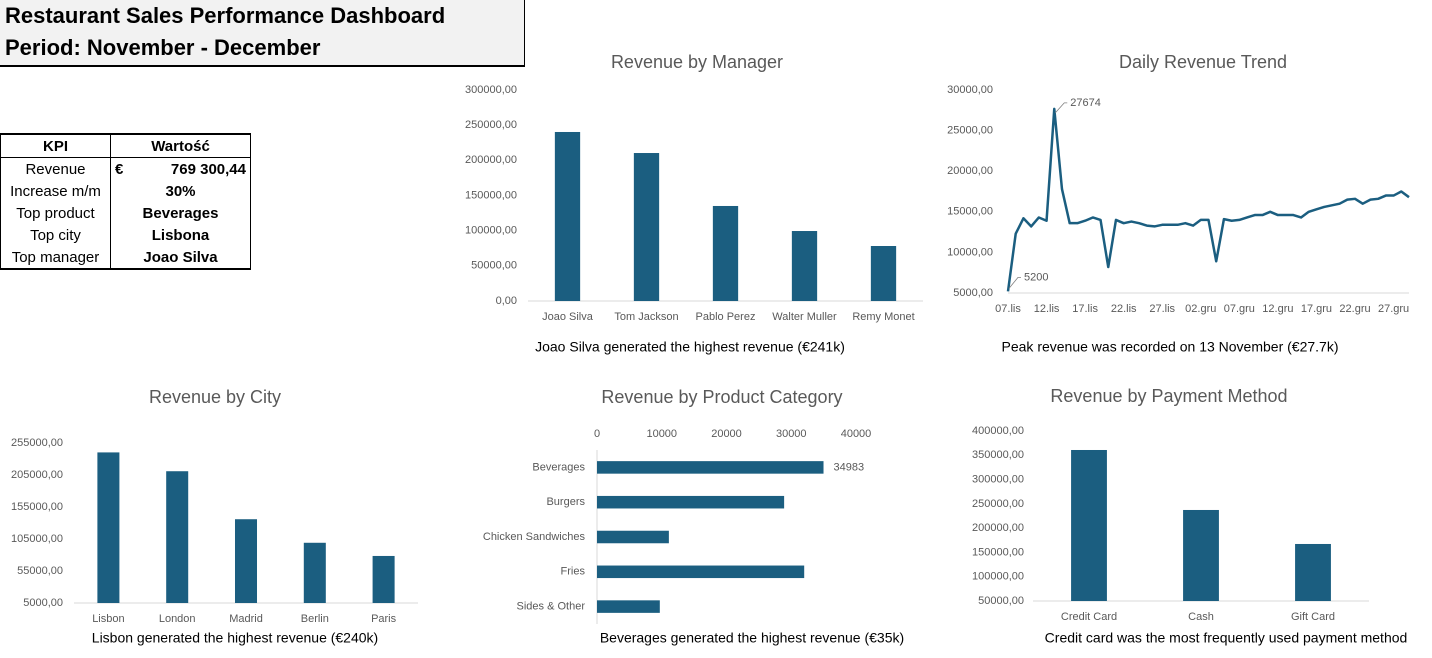 Image resolution: width=1432 pixels, height=658 pixels. I want to click on kpi-name: Top manager, so click(55, 258).